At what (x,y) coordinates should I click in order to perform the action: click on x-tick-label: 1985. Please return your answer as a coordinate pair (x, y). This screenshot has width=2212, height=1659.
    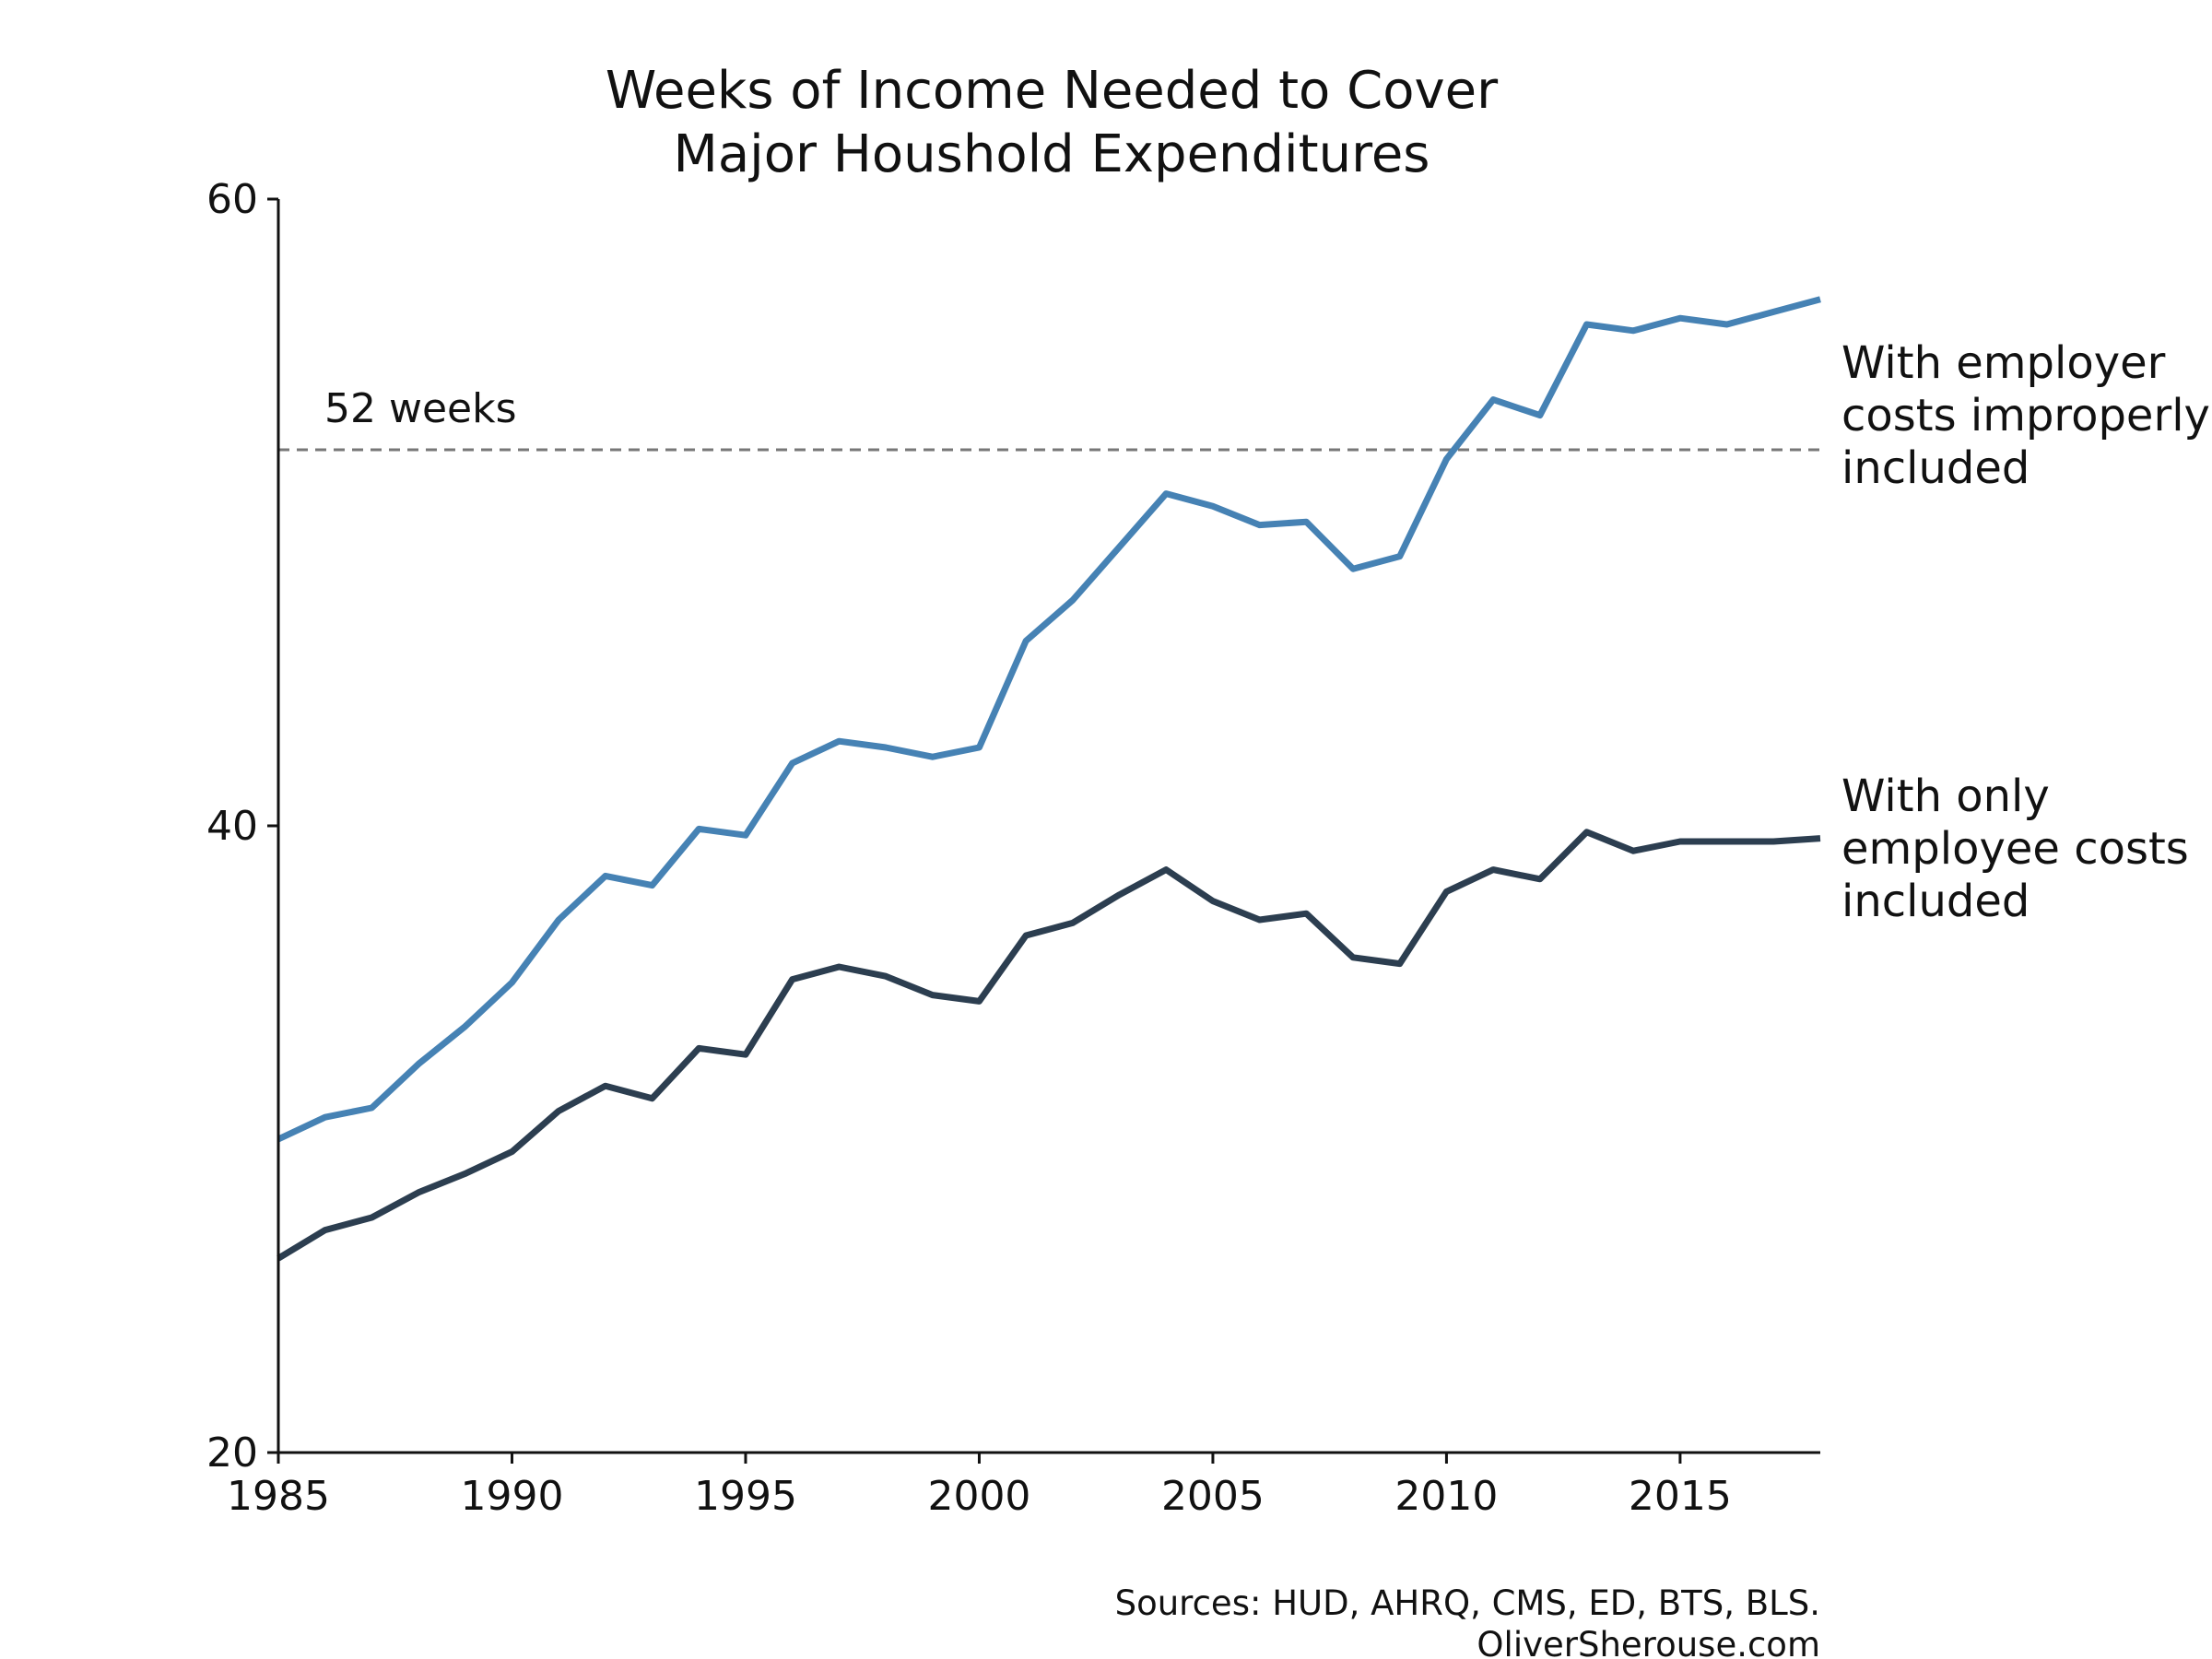
    Looking at the image, I should click on (278, 1496).